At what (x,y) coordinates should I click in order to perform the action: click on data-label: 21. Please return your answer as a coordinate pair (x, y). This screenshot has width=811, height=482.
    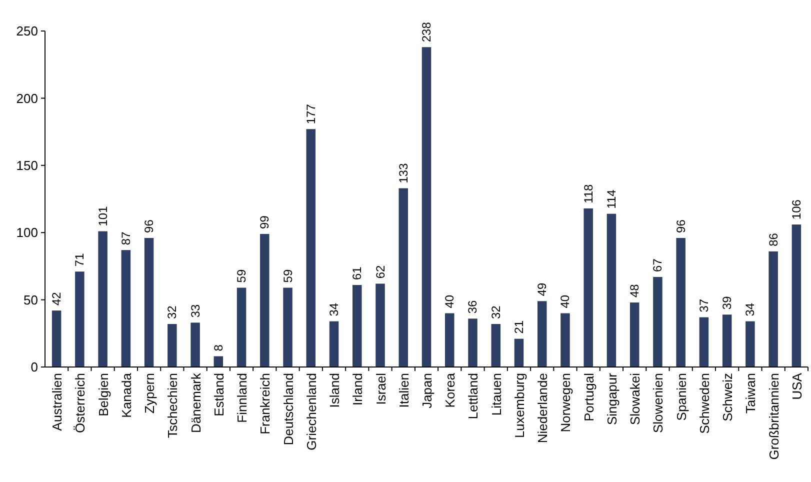
    Looking at the image, I should click on (519, 327).